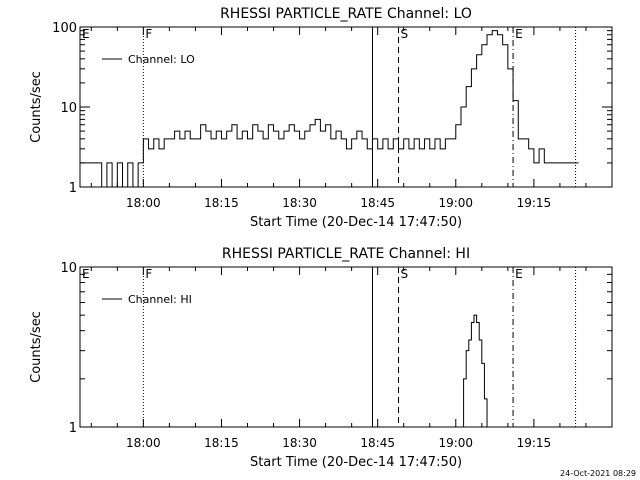 The height and width of the screenshot is (480, 640). Describe the element at coordinates (161, 59) in the screenshot. I see `legend-label: Channel: LO` at that location.